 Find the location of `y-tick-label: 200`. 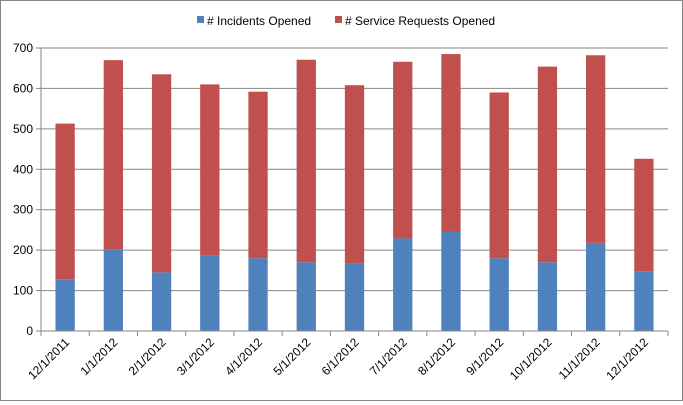

y-tick-label: 200 is located at coordinates (23, 250).